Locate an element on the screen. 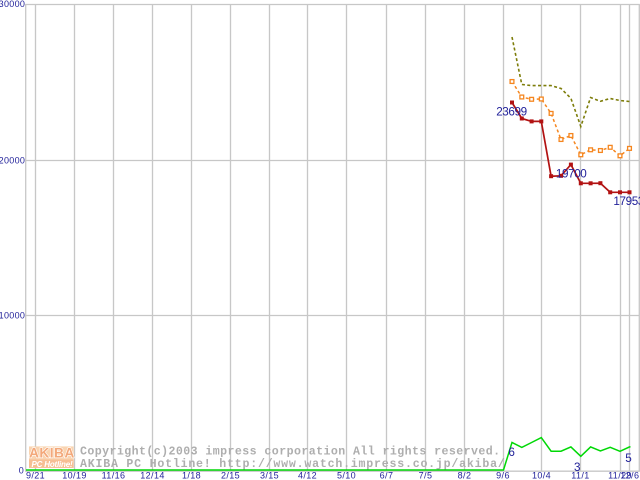  svg-text: 10/19 is located at coordinates (74, 475).